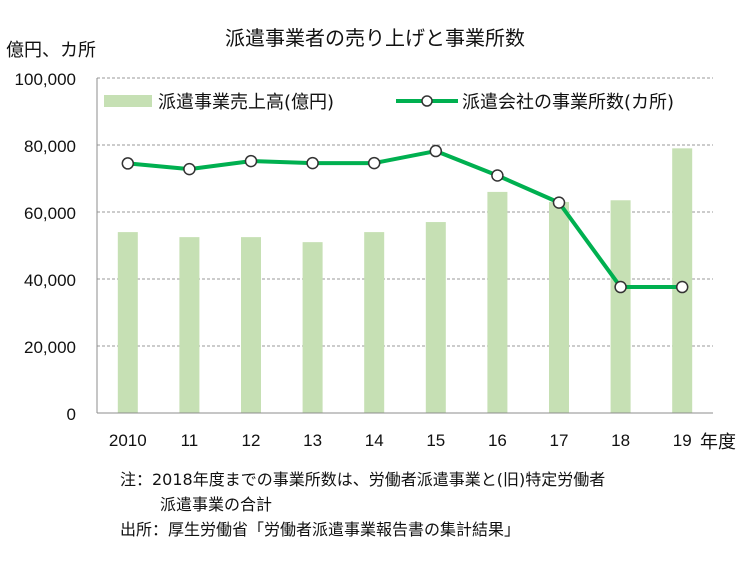 The height and width of the screenshot is (570, 750). I want to click on y-tick-label: 100,000, so click(45, 79).